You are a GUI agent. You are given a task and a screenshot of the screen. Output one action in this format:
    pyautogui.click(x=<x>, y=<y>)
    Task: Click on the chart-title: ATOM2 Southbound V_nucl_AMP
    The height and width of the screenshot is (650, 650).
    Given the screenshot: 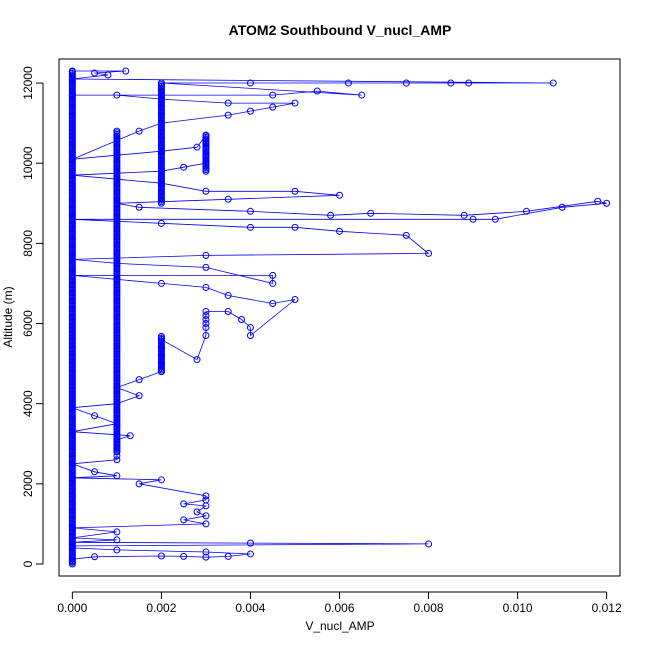 What is the action you would take?
    pyautogui.click(x=340, y=30)
    